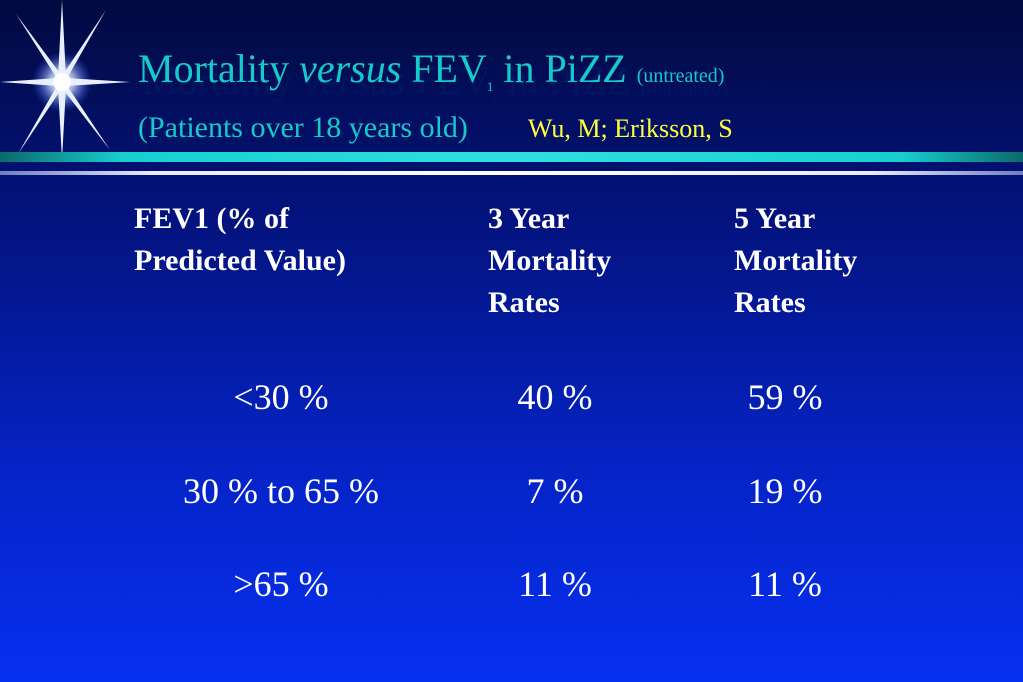 The image size is (1023, 682). I want to click on cell-row2-fev1: 30 % to 65 %, so click(281, 491).